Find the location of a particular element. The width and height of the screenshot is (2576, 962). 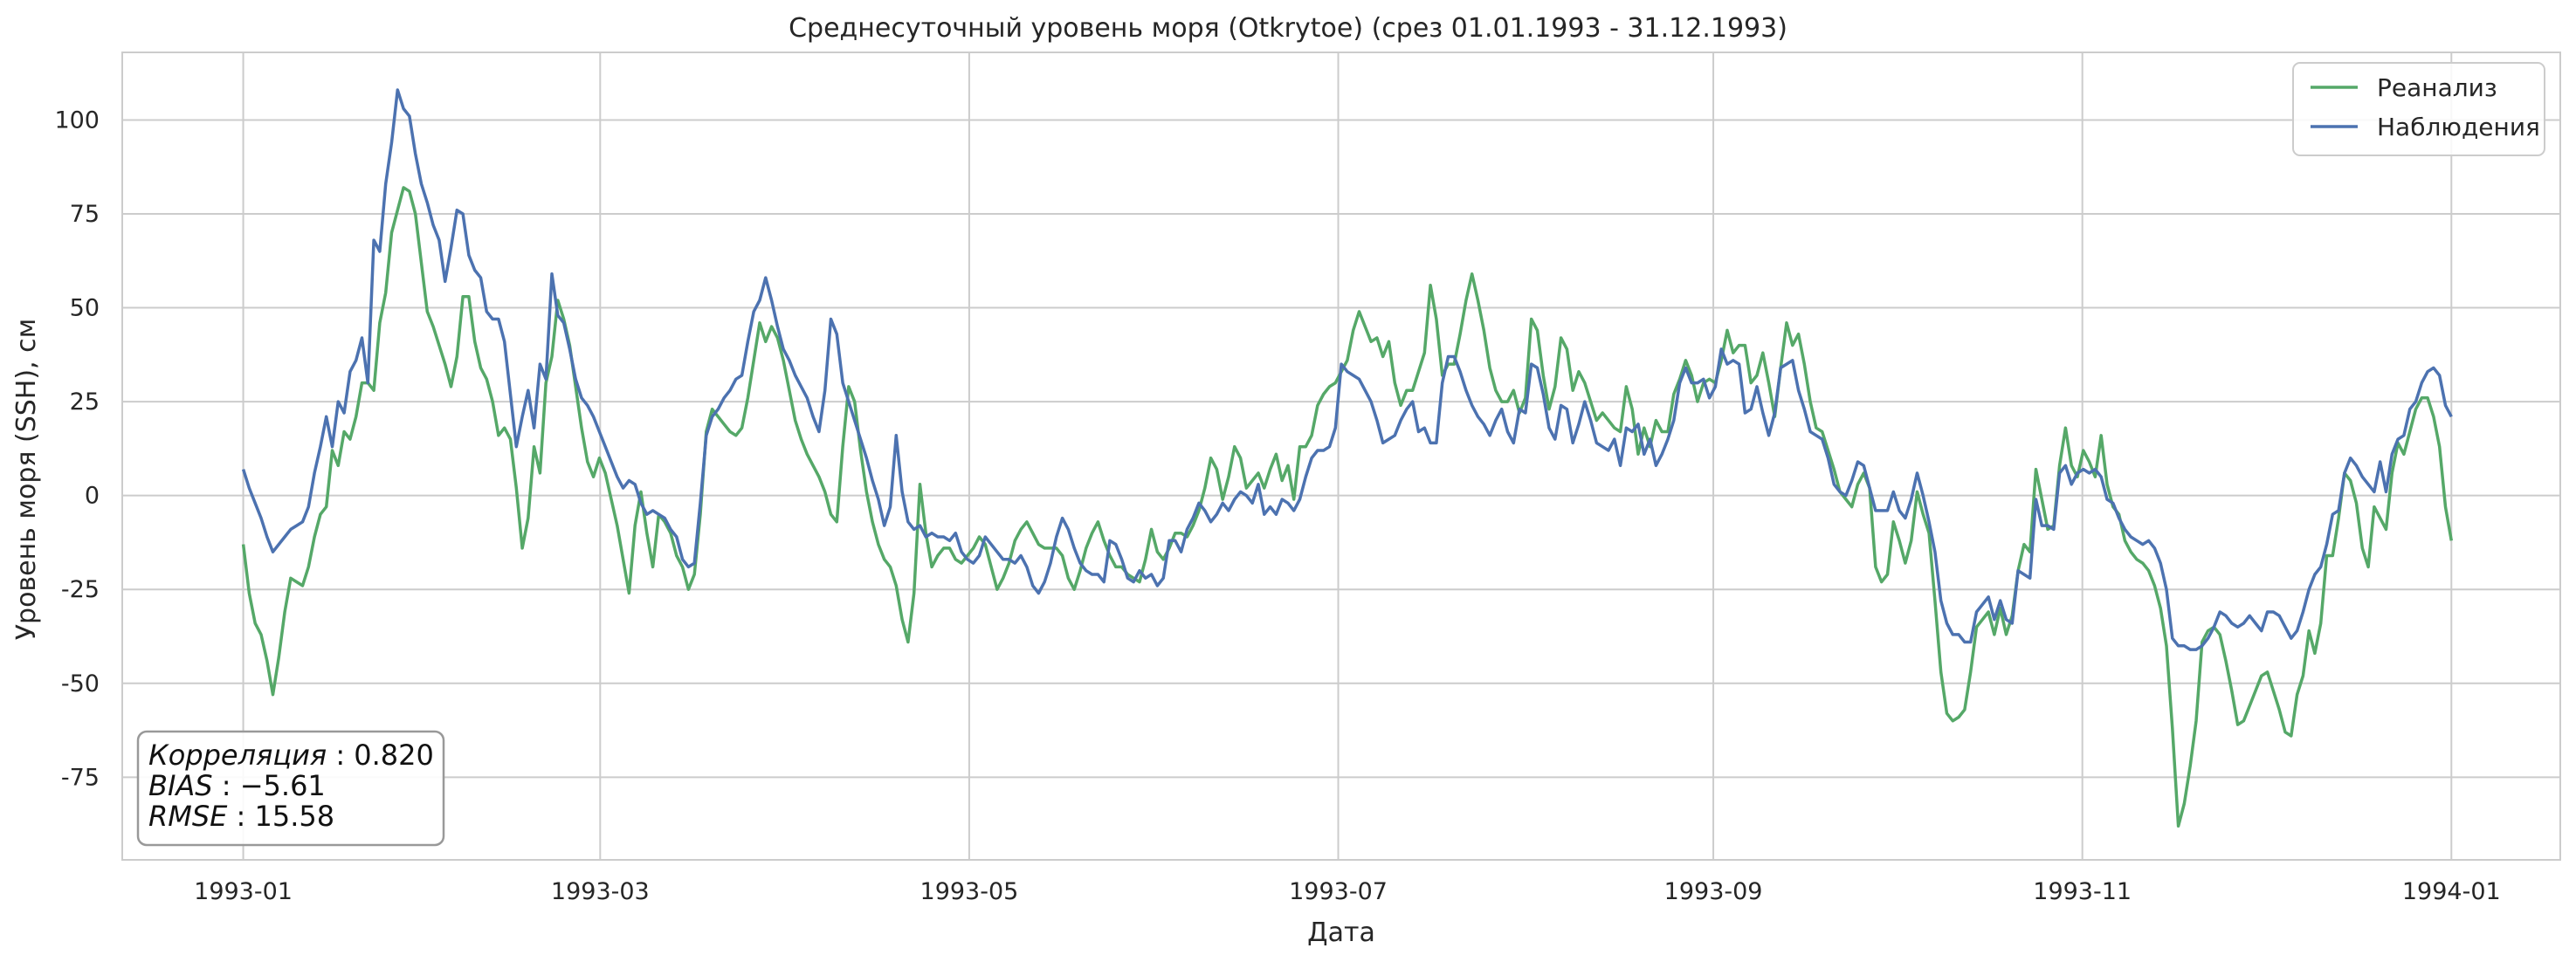

stat-correlation-label: Корреляция is located at coordinates (237, 755).